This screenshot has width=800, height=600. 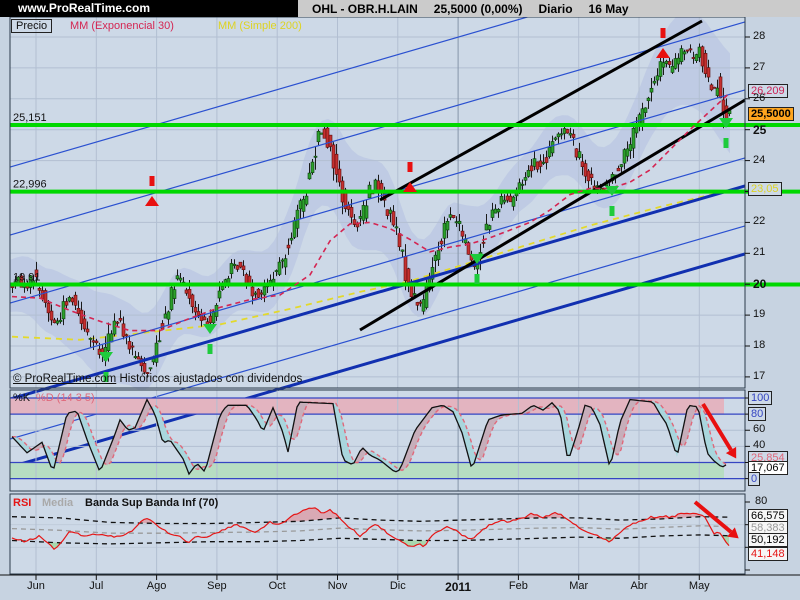 What do you see at coordinates (277, 586) in the screenshot?
I see `month-label-Oct: Oct` at bounding box center [277, 586].